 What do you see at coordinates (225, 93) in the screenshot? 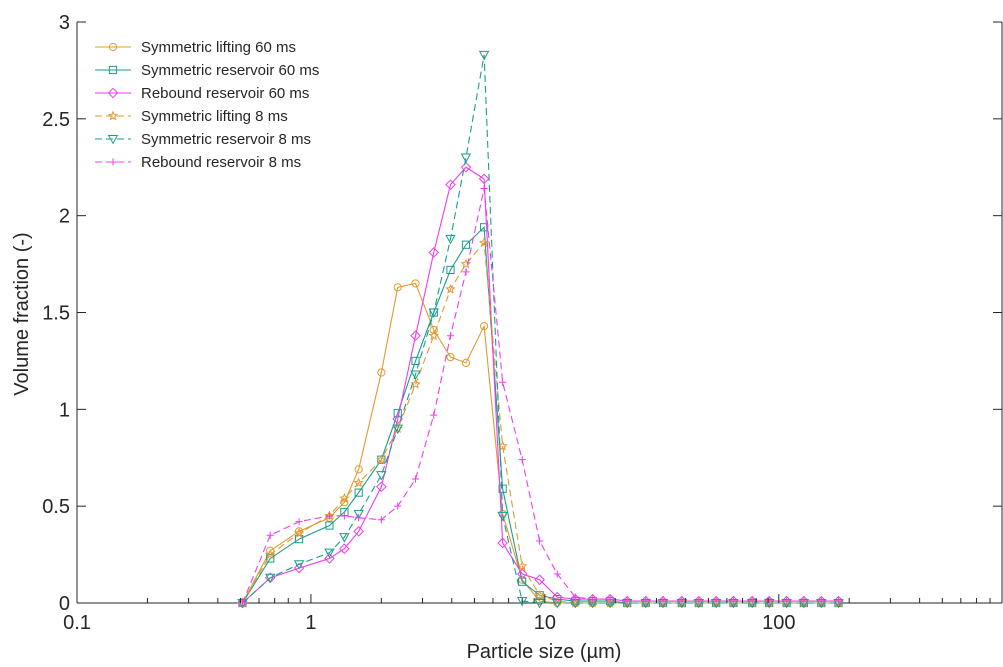
I see `legend-label: Rebound reservoir 60 ms` at bounding box center [225, 93].